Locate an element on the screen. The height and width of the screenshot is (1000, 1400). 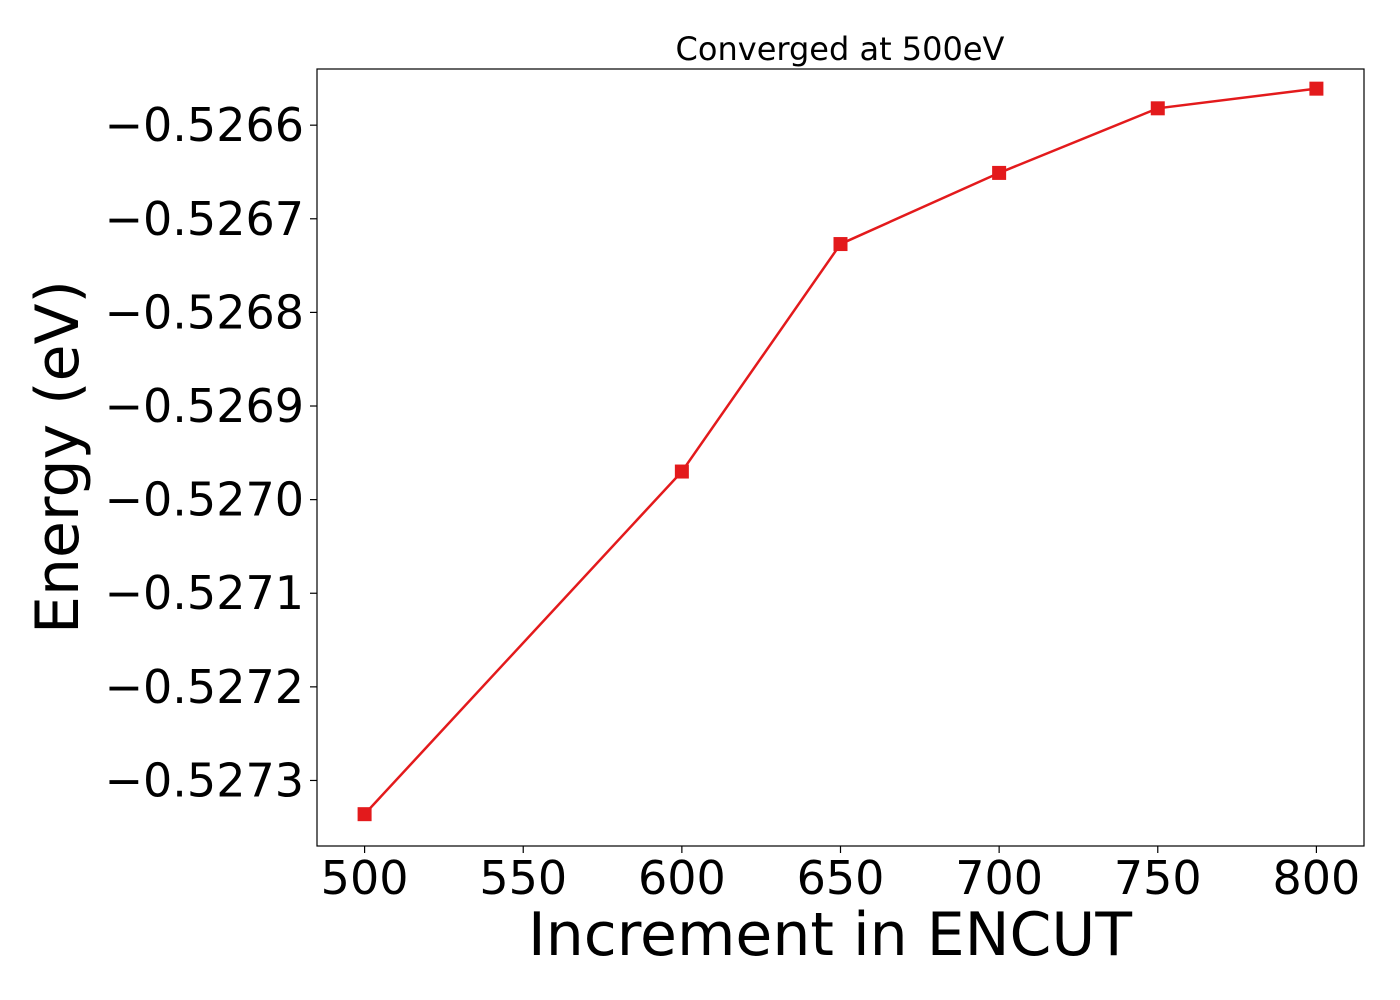
x-axis-label: Increment in ENCUT is located at coordinates (830, 935).